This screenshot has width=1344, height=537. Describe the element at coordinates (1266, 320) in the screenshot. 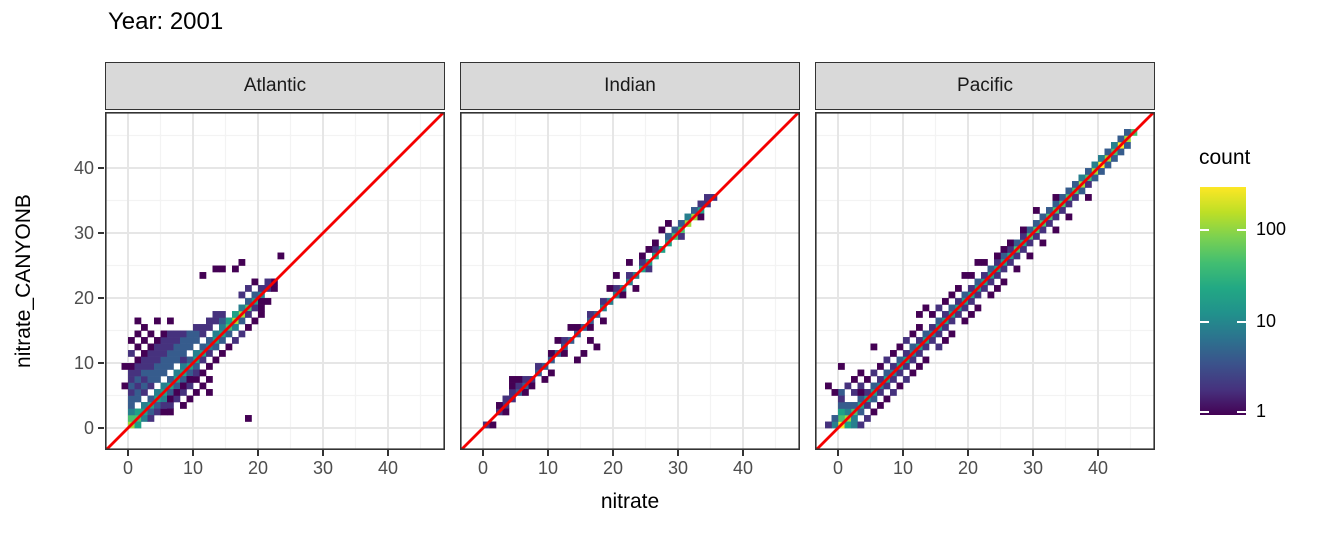

I see `colorbar-tick-label: 10` at that location.